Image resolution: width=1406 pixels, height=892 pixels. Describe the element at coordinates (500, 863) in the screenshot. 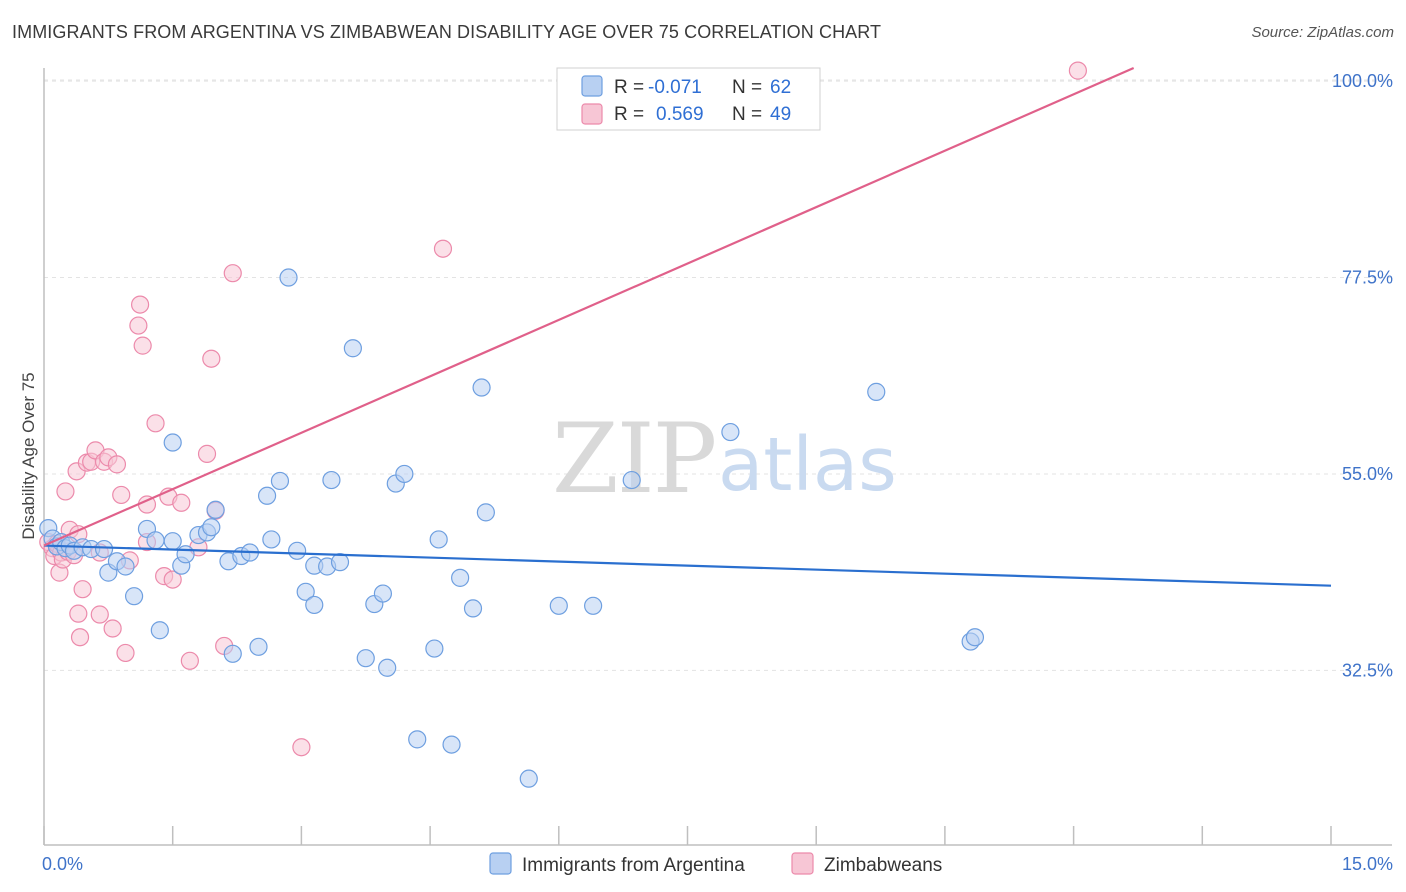

I see `bottom-legend-swatch-blue` at that location.